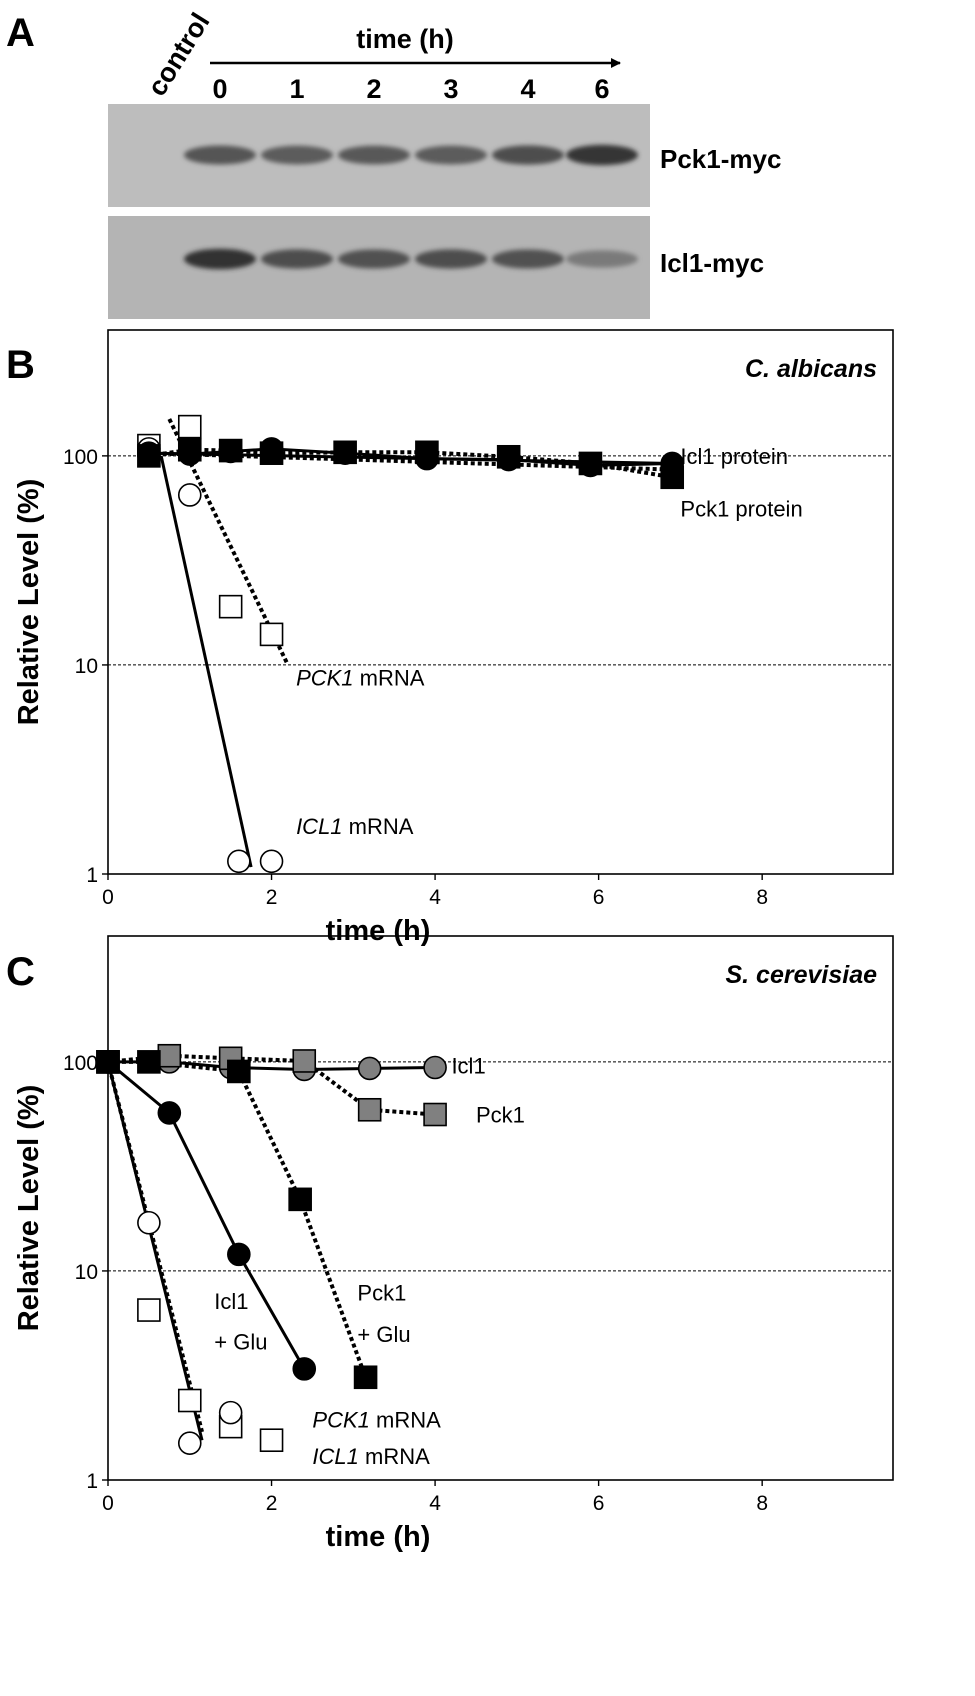 The image size is (975, 1696). What do you see at coordinates (296, 89) in the screenshot?
I see `lane-label: 1` at bounding box center [296, 89].